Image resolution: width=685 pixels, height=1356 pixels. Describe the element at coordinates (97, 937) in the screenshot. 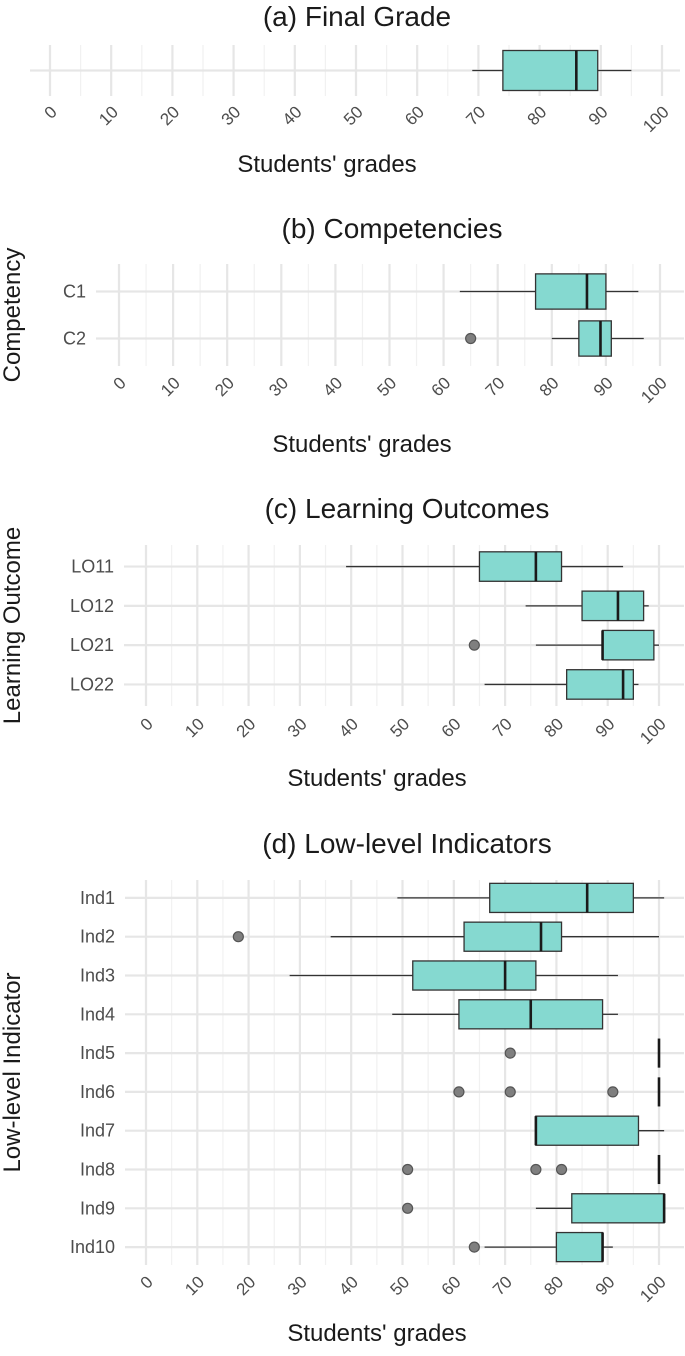

I see `category-label: Ind2` at that location.